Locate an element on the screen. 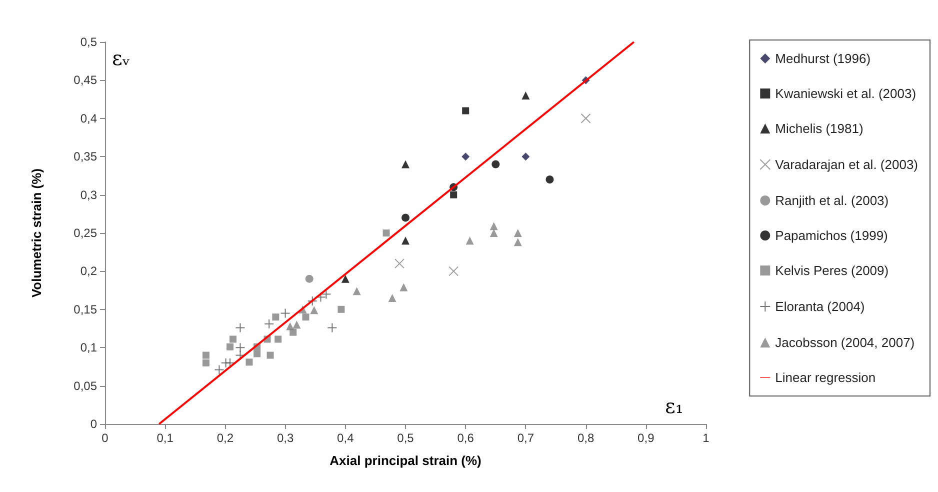 The image size is (938, 492). x-tick-label: 0,1 is located at coordinates (165, 438).